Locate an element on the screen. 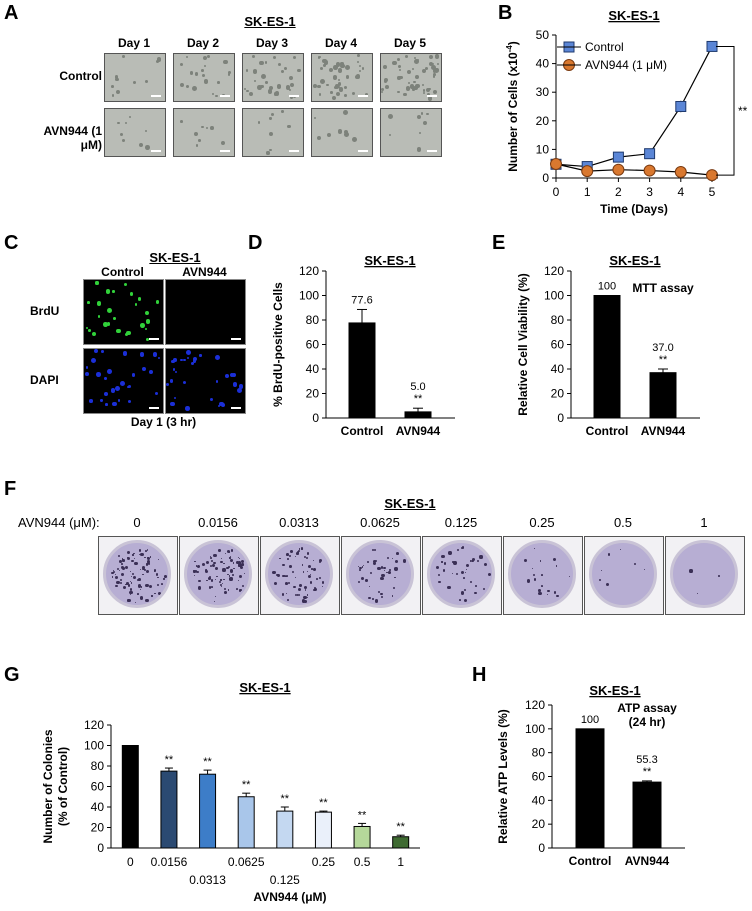 The image size is (752, 911). data-point is located at coordinates (618, 157).